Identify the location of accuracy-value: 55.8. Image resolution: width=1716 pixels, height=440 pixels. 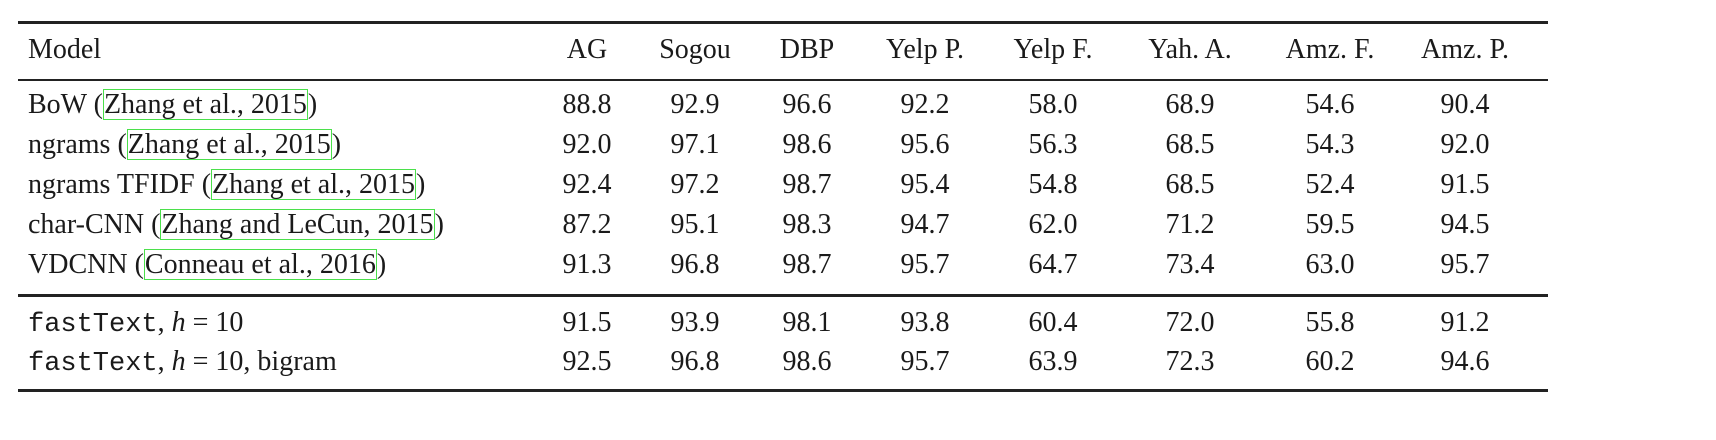
(1330, 322).